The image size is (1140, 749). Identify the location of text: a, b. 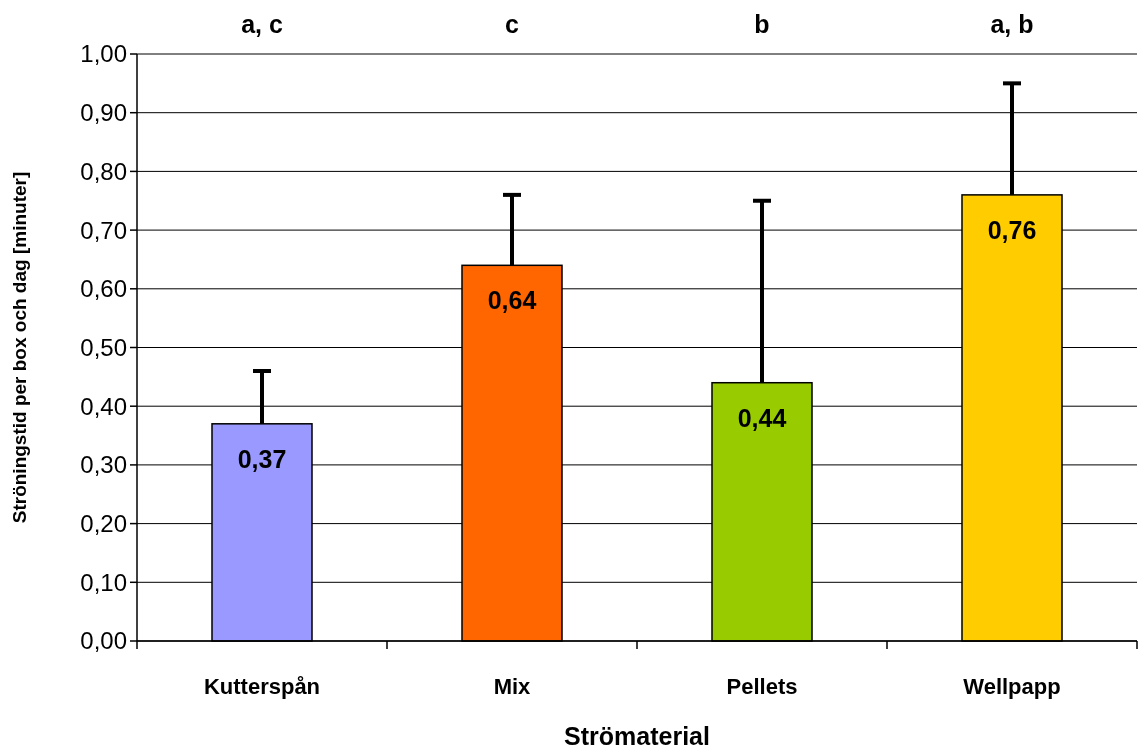
(1012, 24).